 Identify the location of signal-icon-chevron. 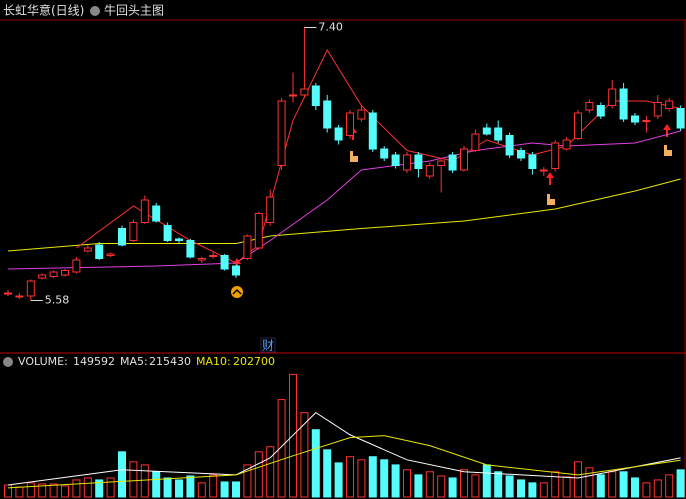
(237, 291).